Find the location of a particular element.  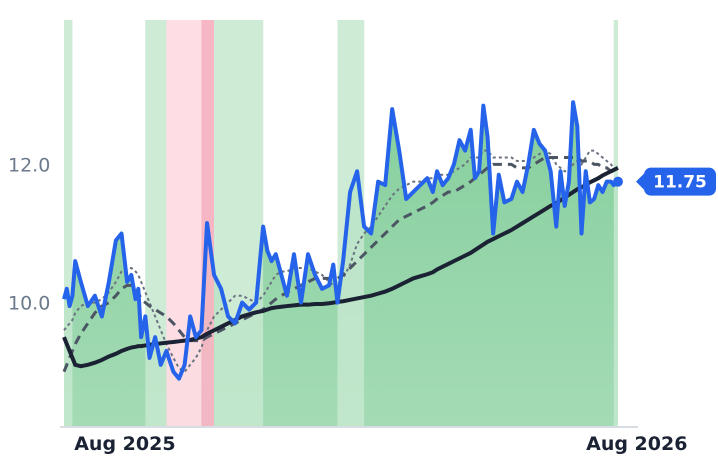

x-tick-label: Aug 2025 is located at coordinates (124, 444).